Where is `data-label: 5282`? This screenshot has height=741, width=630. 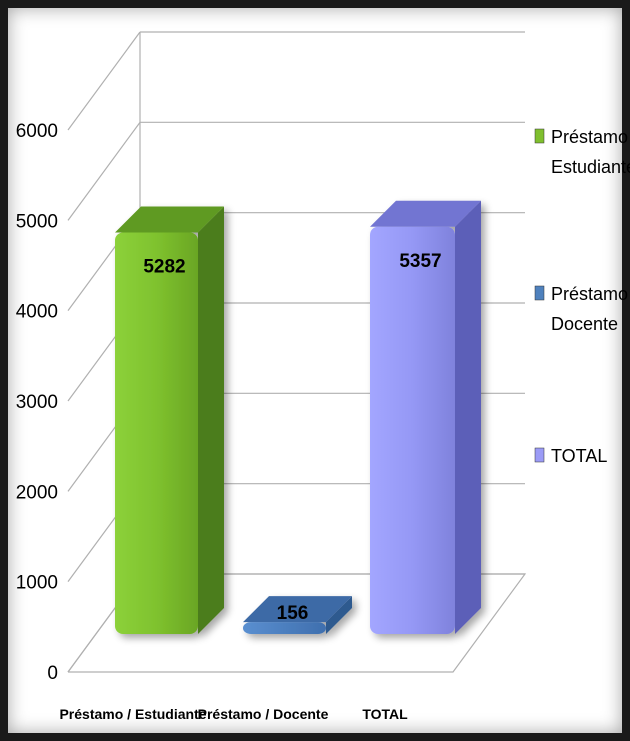
data-label: 5282 is located at coordinates (164, 266).